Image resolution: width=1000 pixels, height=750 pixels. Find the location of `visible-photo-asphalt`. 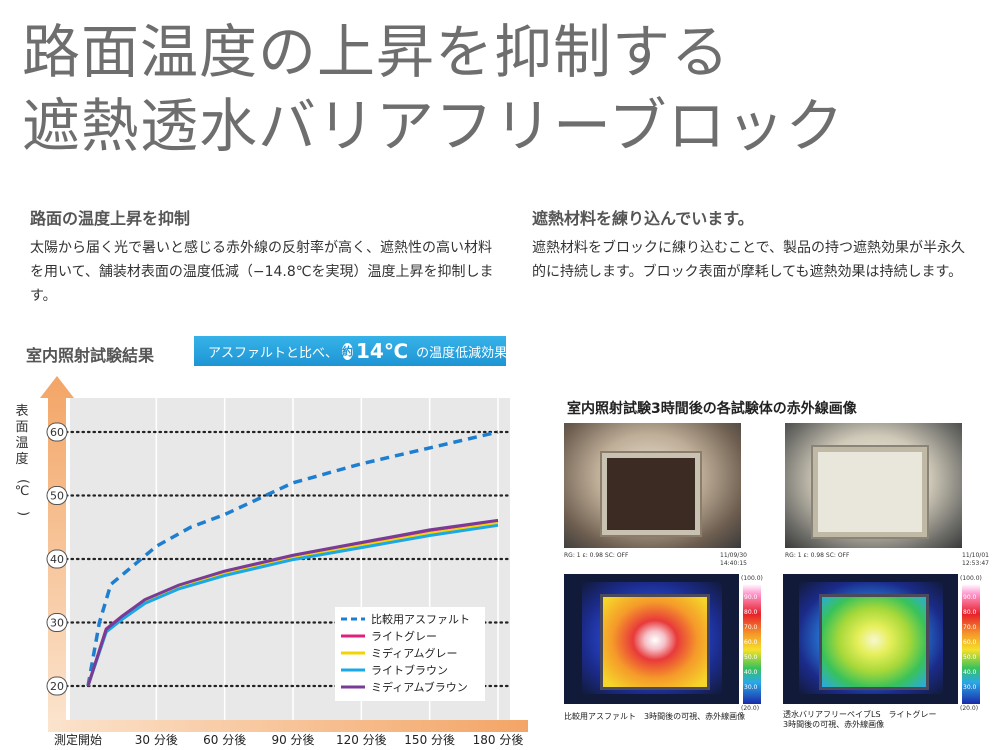

visible-photo-asphalt is located at coordinates (652, 485).